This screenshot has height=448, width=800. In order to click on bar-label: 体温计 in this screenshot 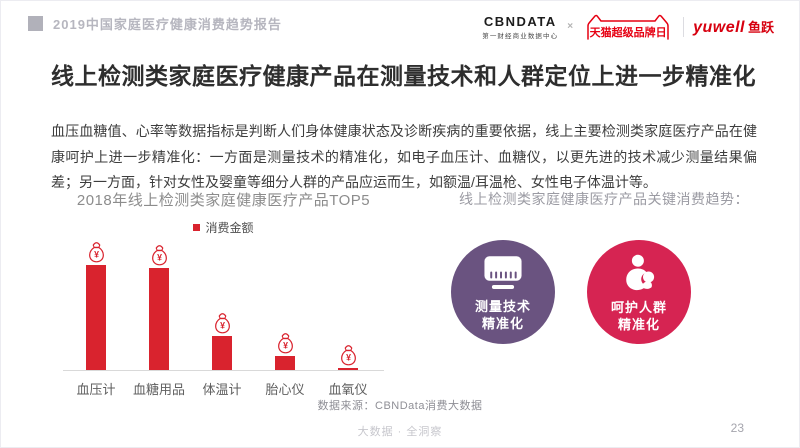, I will do `click(222, 389)`.